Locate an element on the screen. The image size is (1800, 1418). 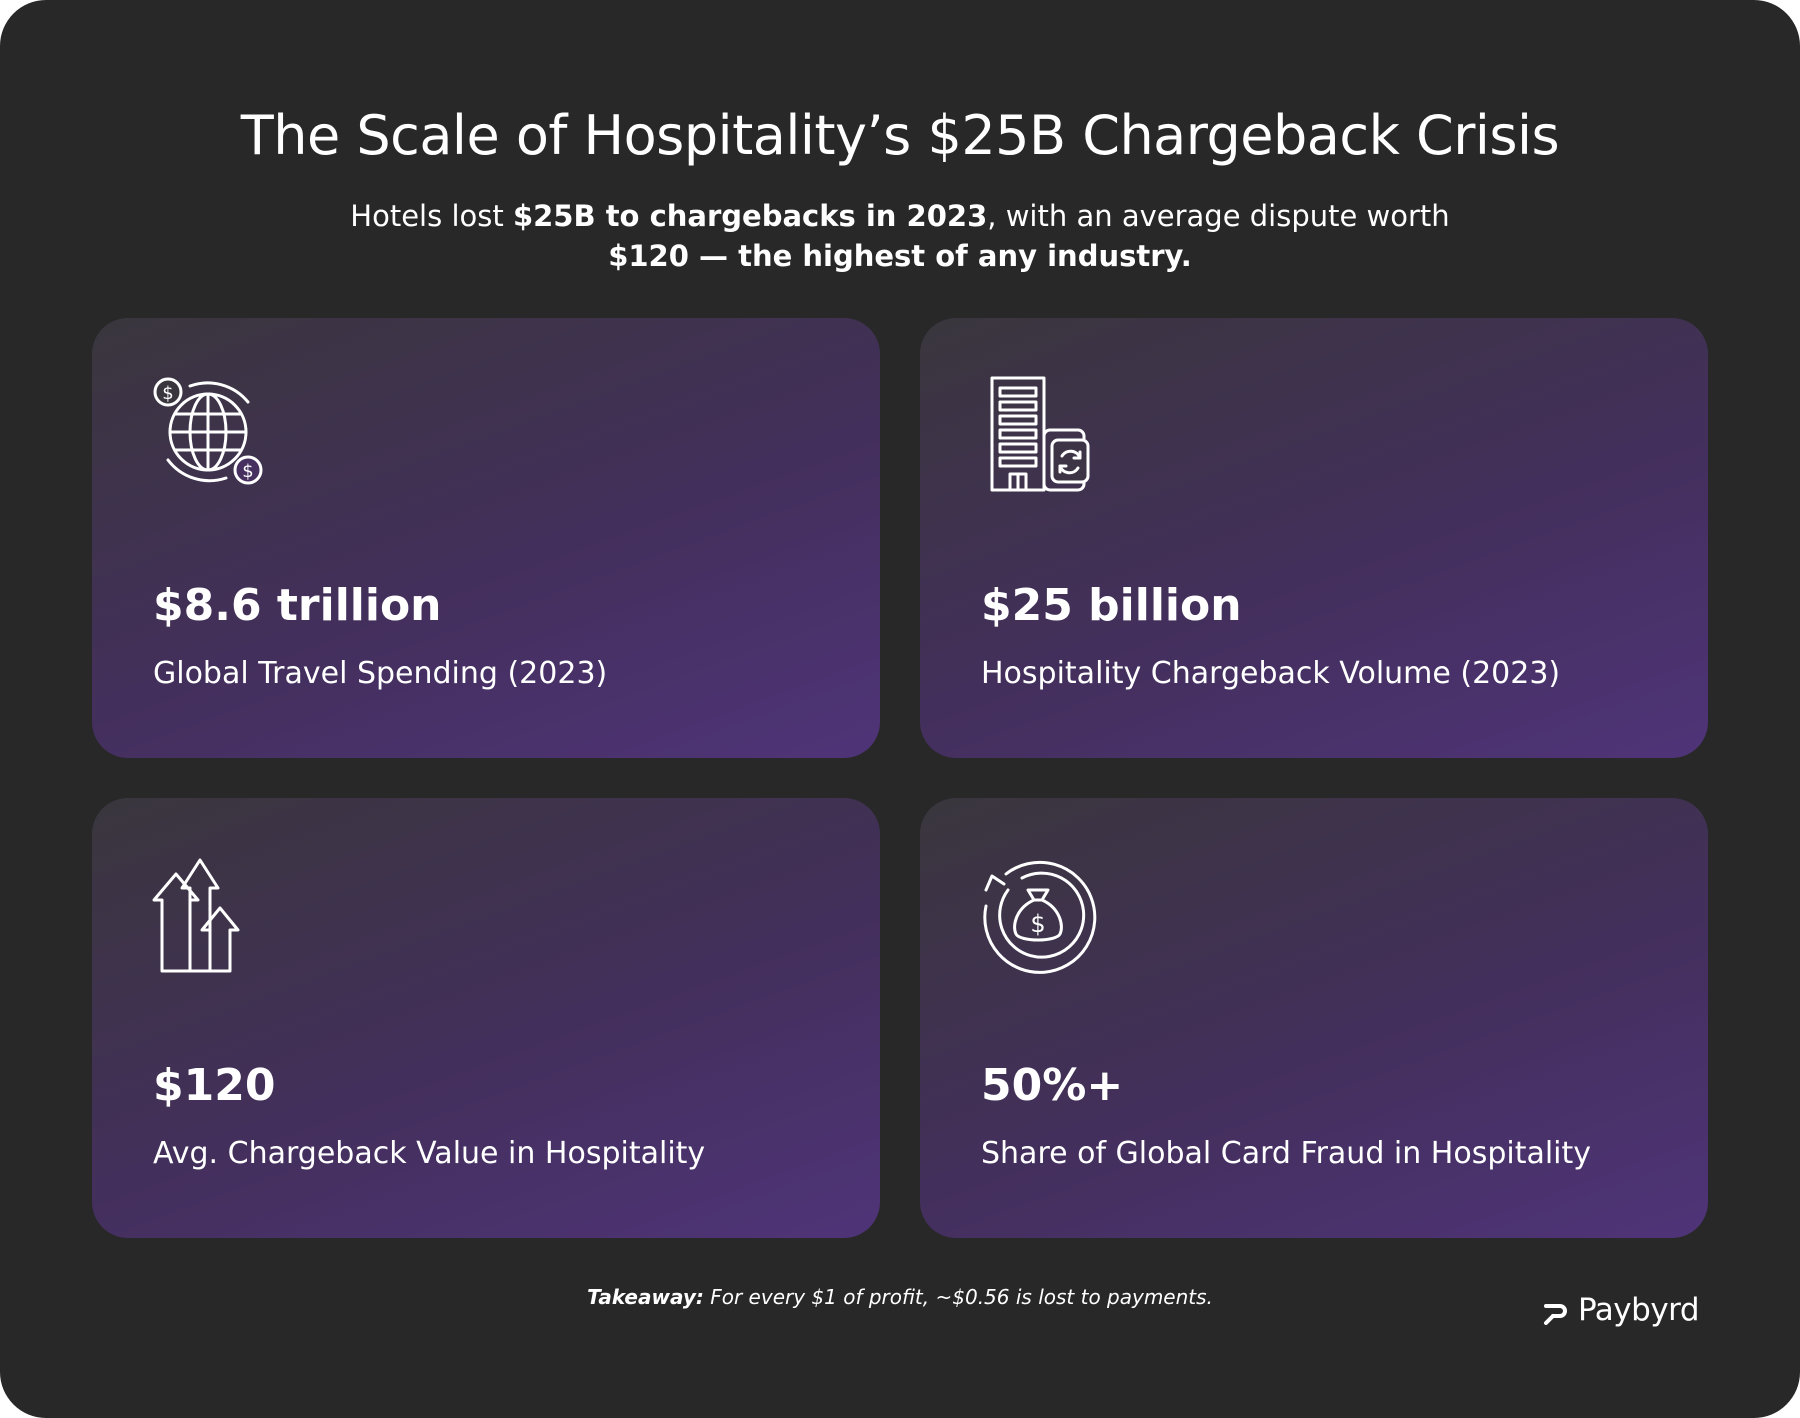
subtitle-bold-1: $25B to chargebacks in 2023 is located at coordinates (750, 216).